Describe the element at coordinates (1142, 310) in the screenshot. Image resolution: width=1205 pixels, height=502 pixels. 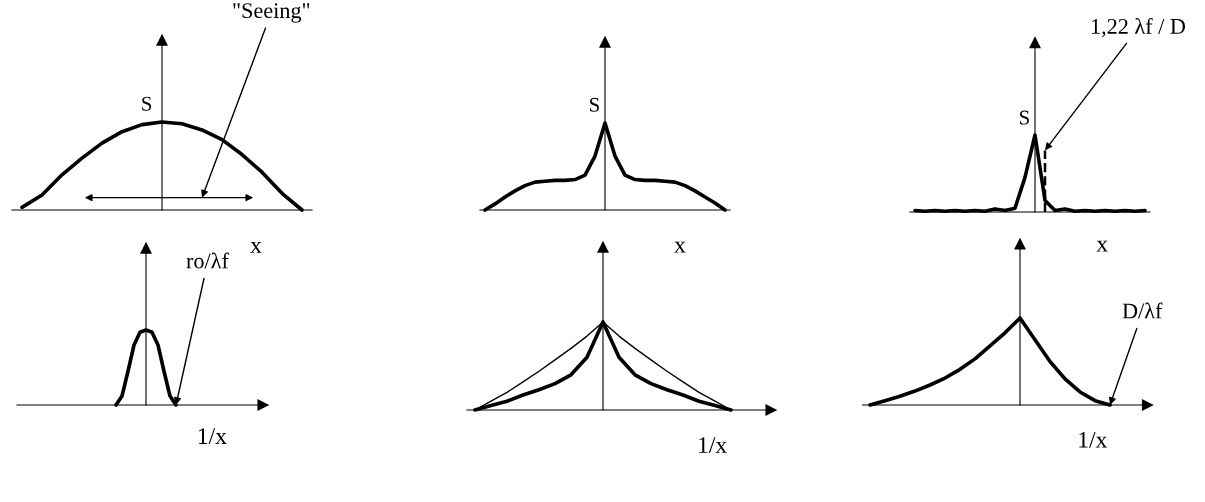
I see `annotation: D/λf` at that location.